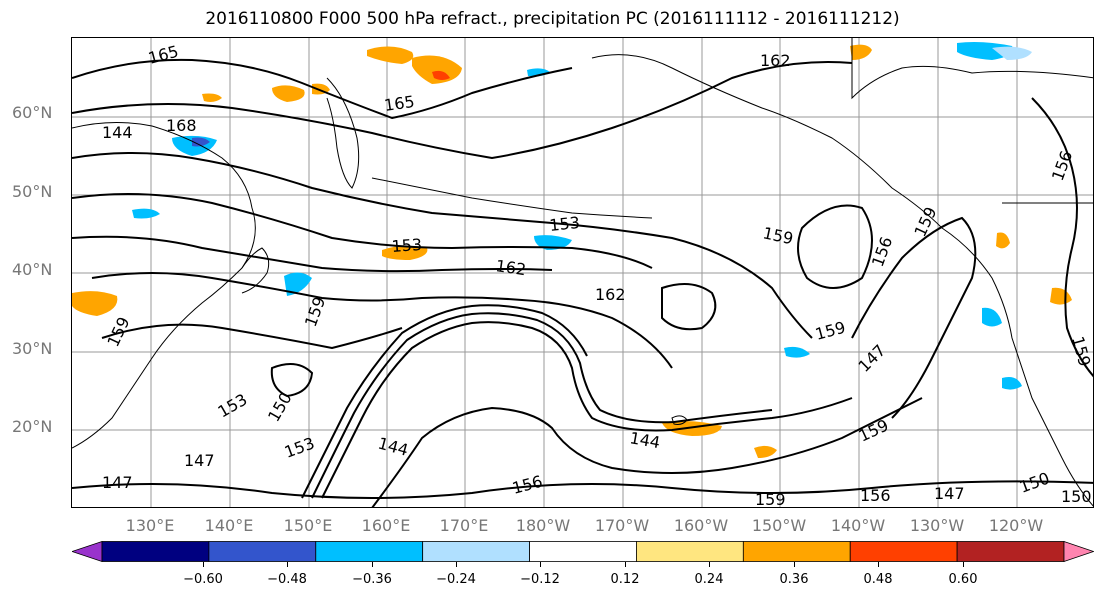 Image resolution: width=1105 pixels, height=601 pixels. What do you see at coordinates (622, 525) in the screenshot?
I see `lon-label-170w: 170°W` at bounding box center [622, 525].